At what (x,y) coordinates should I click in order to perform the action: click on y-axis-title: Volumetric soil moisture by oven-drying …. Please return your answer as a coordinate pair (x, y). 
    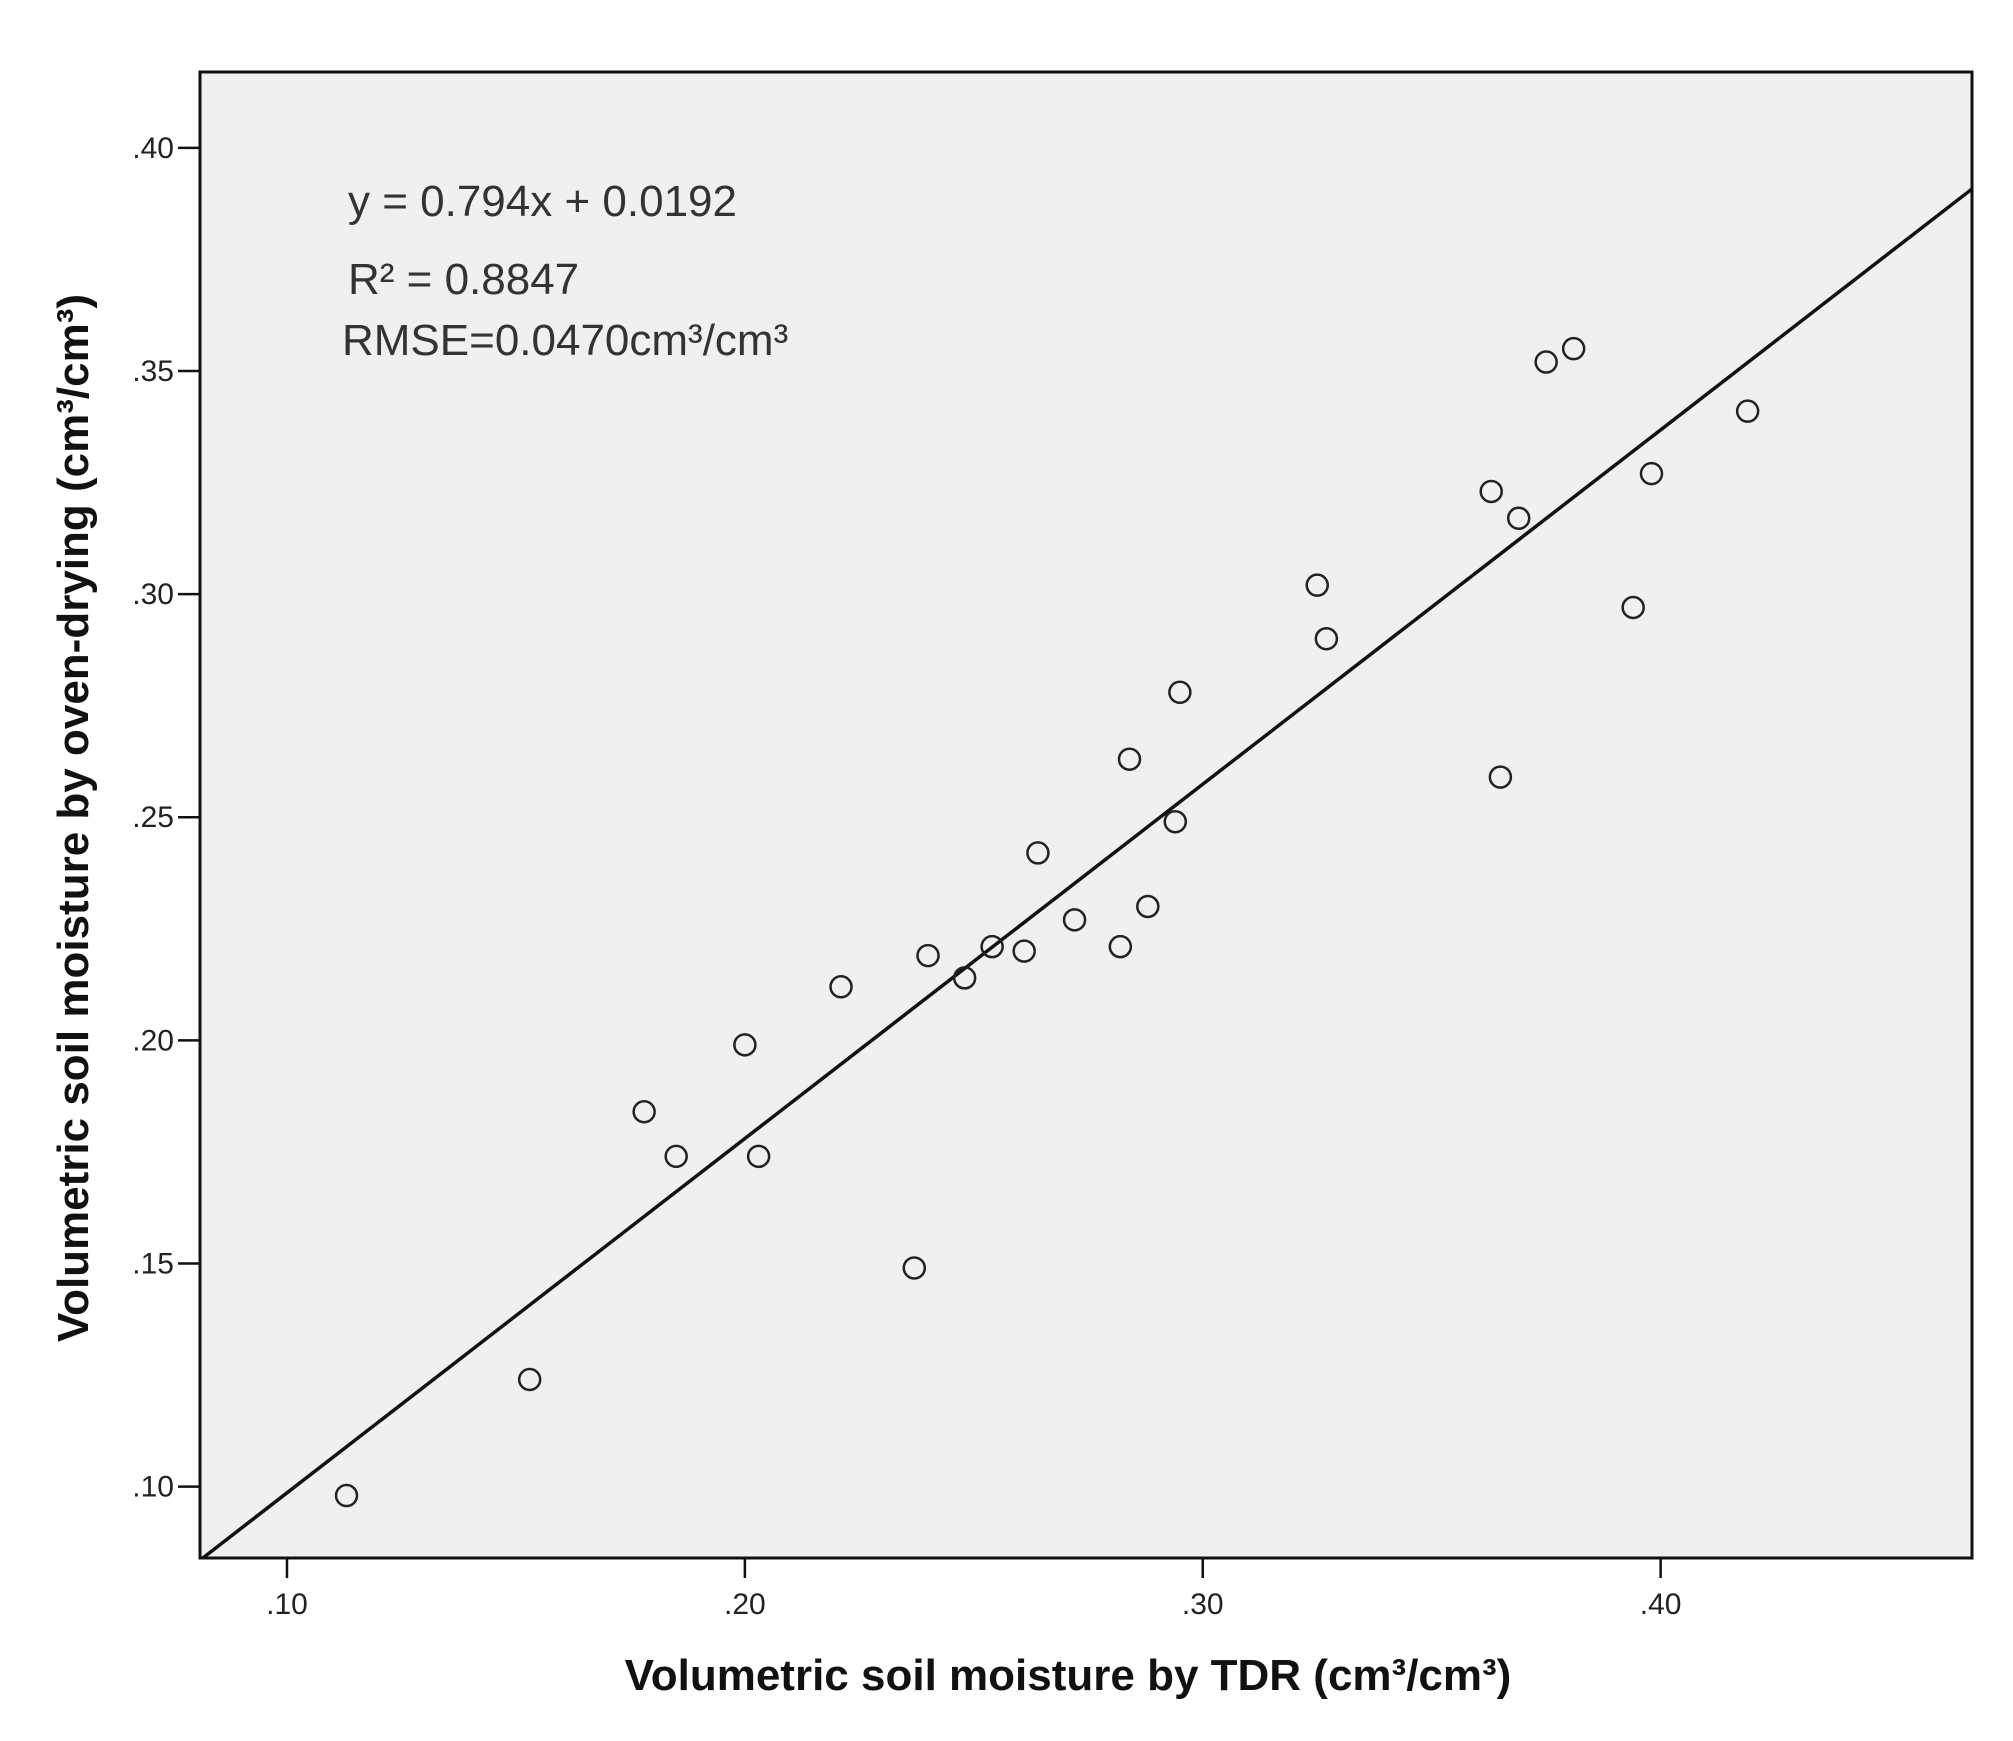
    Looking at the image, I should click on (73, 818).